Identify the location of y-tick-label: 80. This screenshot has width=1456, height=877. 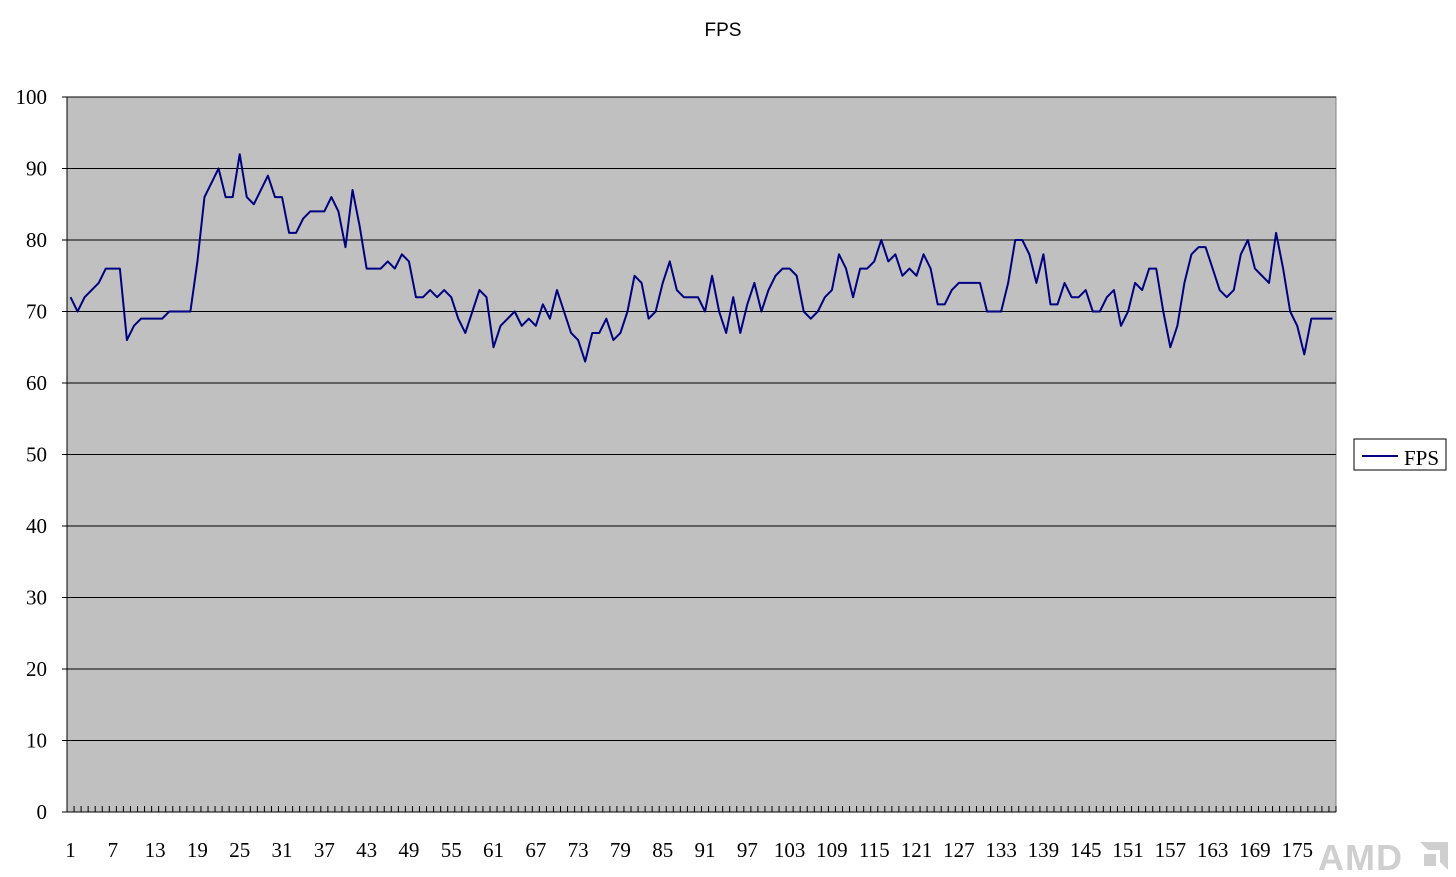
(36, 240).